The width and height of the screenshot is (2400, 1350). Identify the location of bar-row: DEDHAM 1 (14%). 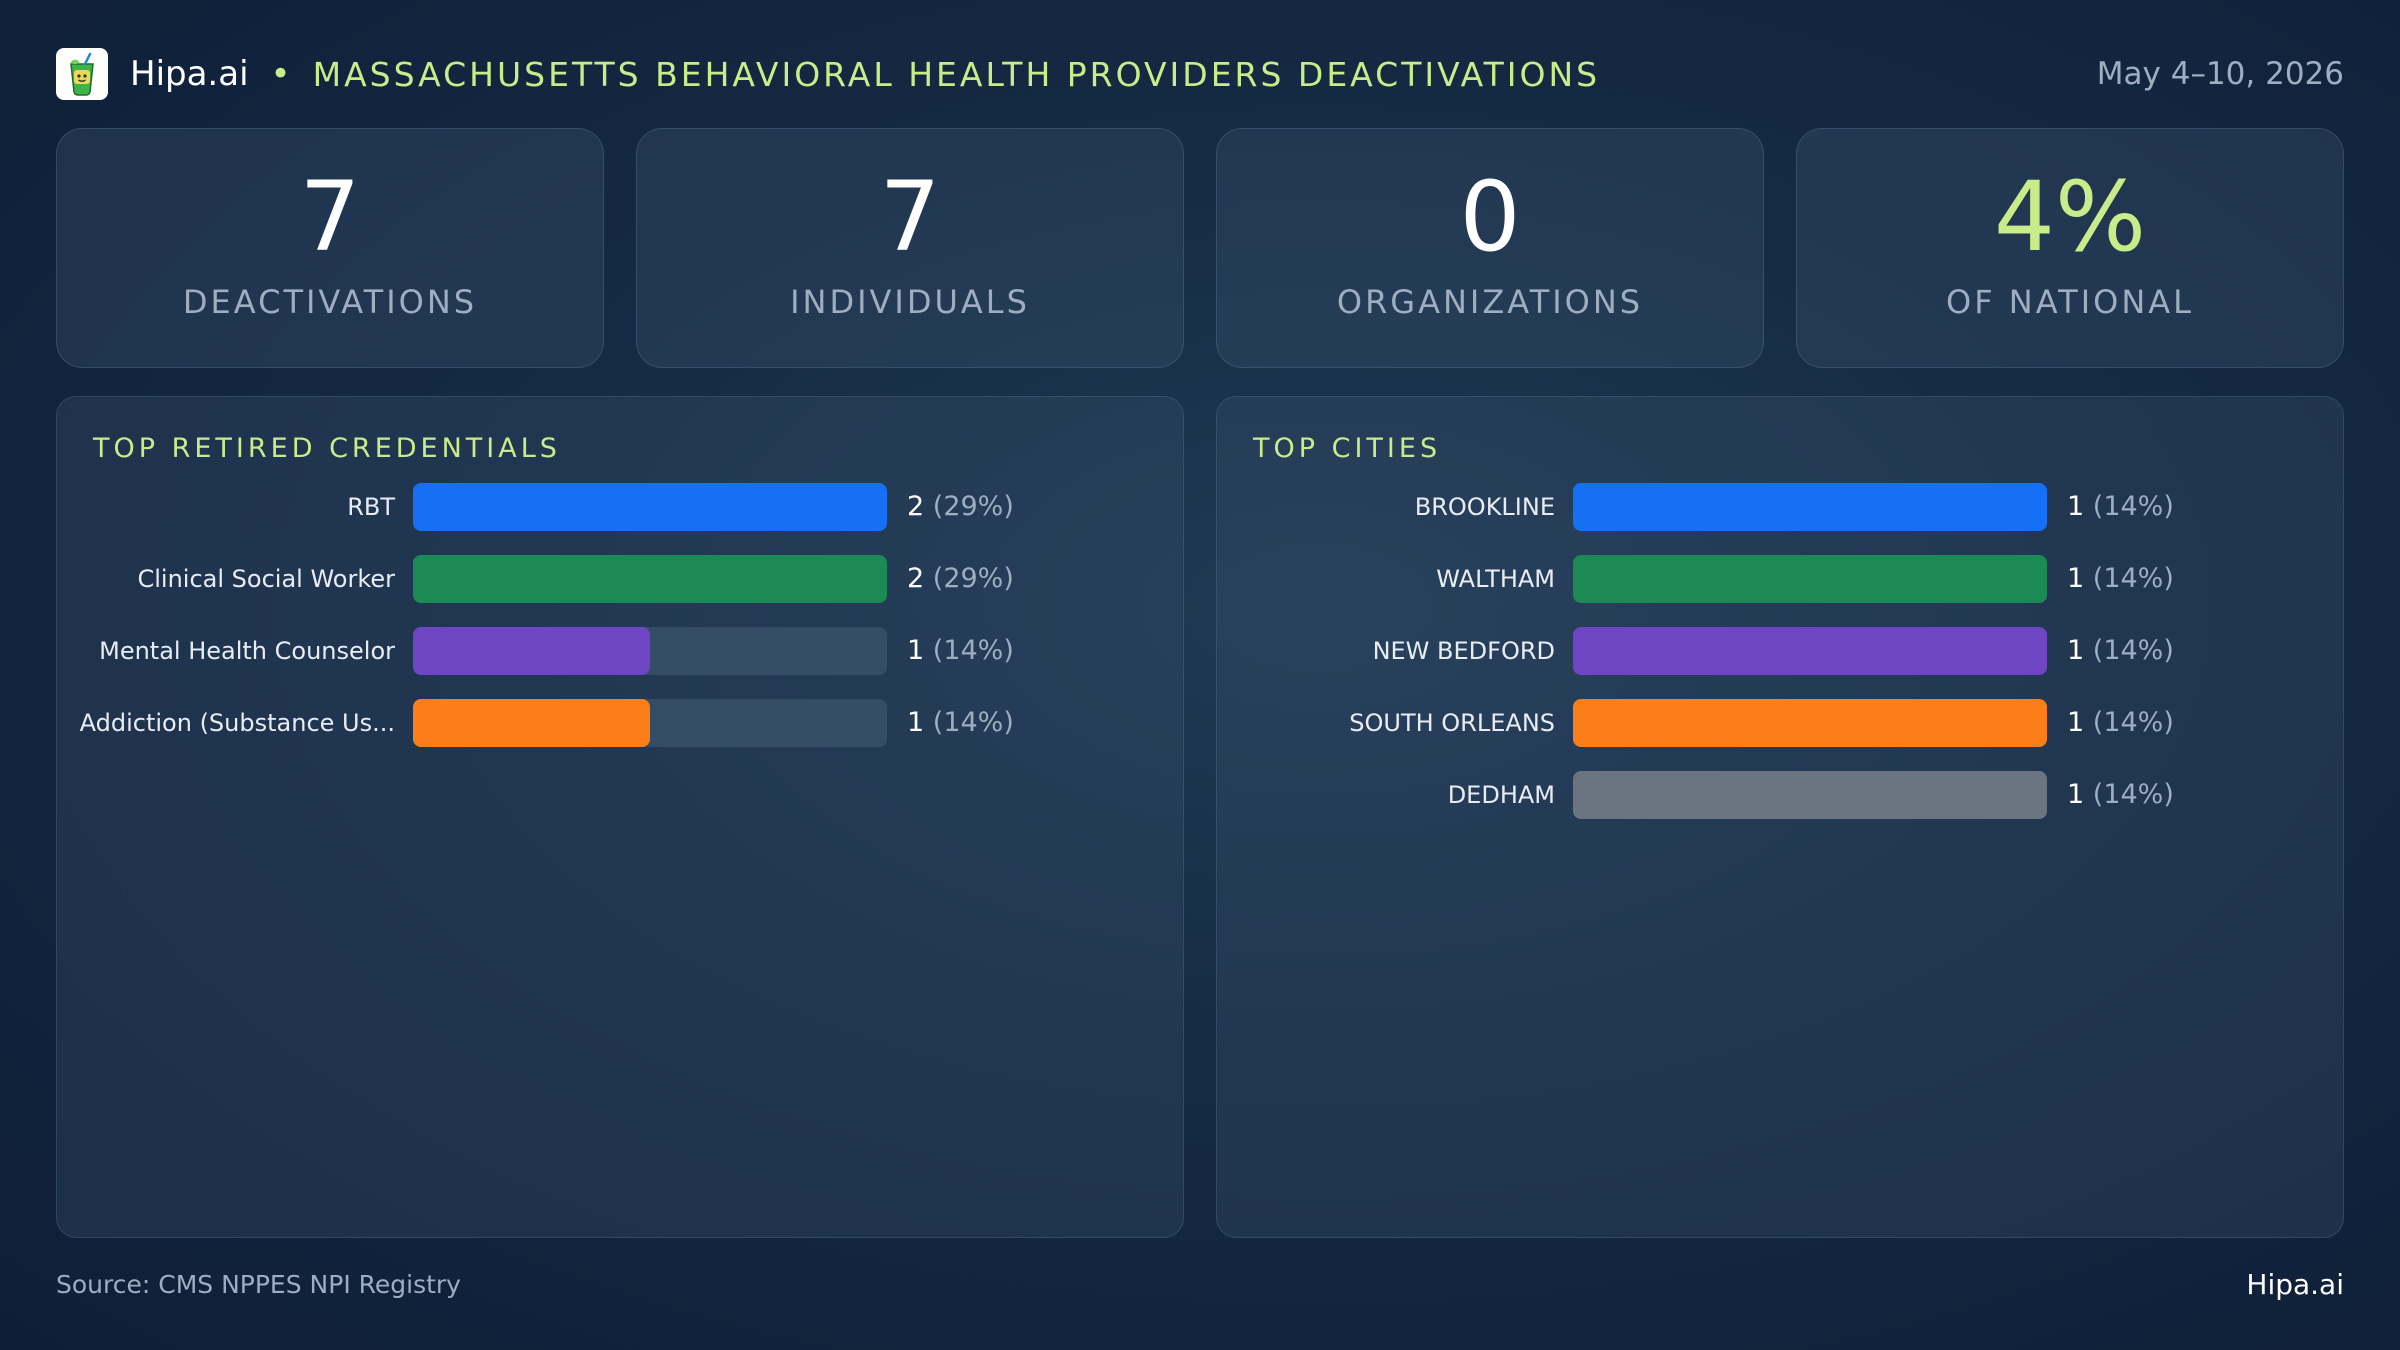
(1780, 795).